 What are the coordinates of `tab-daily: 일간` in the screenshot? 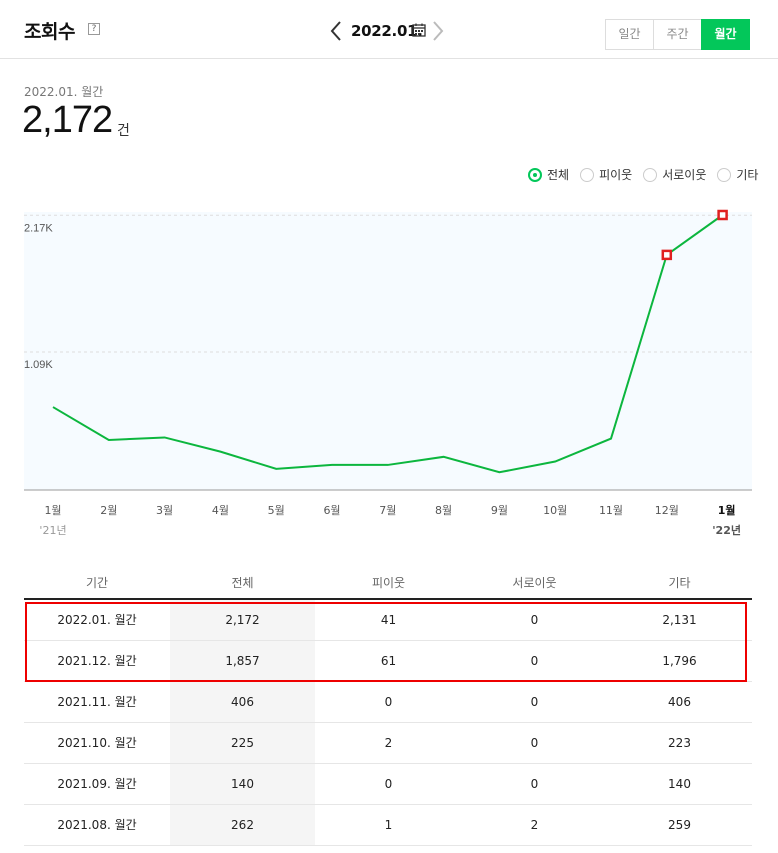 It's located at (629, 34).